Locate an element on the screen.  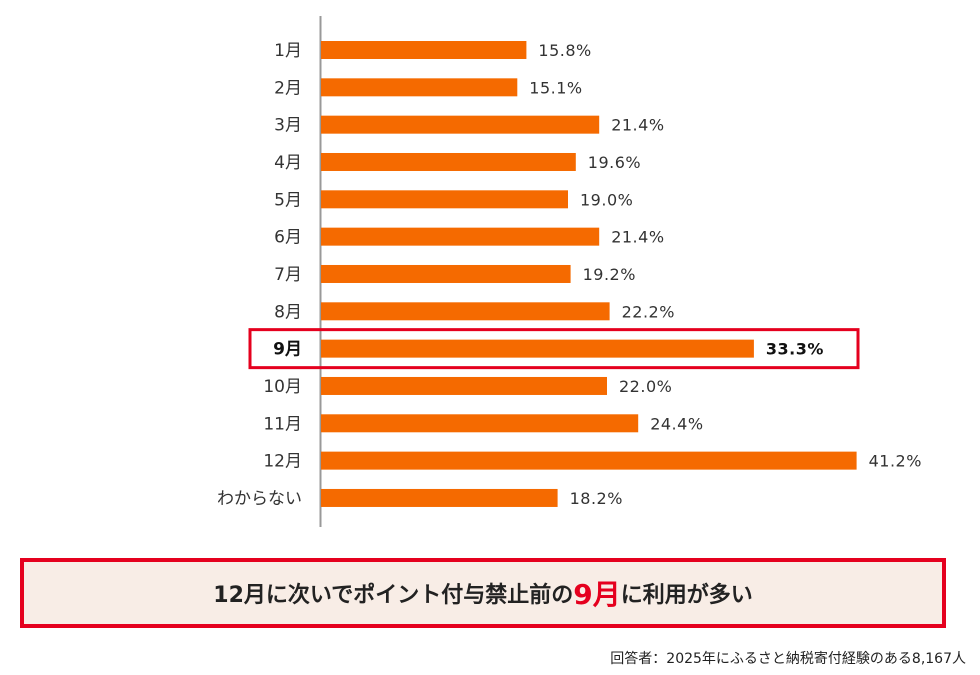
category-label: わからない is located at coordinates (259, 499).